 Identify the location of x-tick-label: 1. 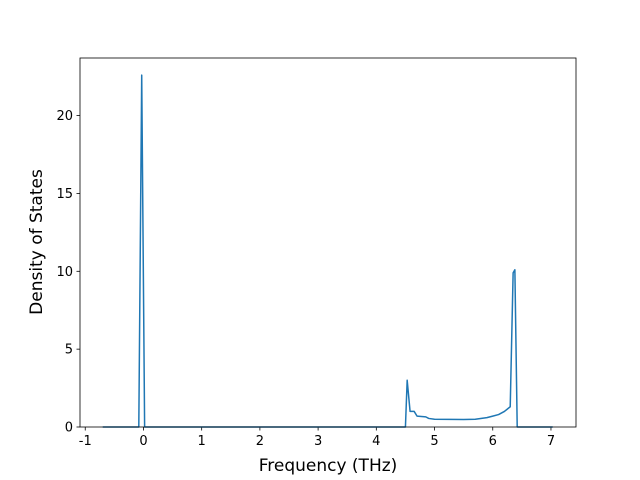
(202, 441).